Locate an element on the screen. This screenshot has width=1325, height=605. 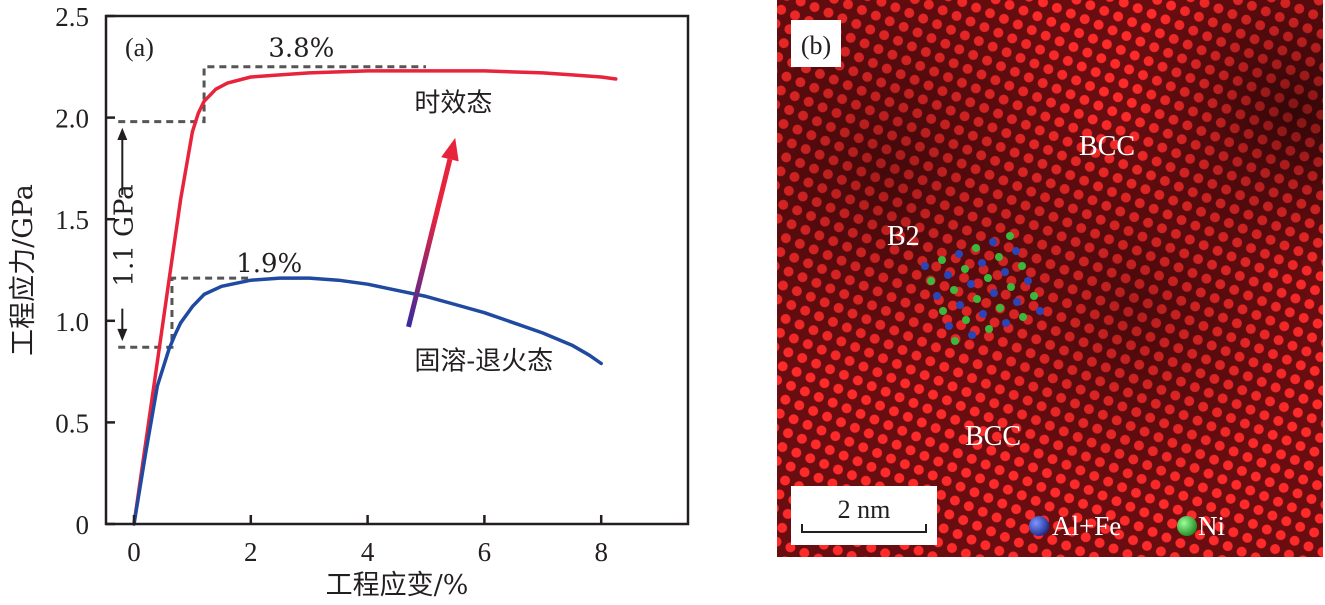
transition-arrow is located at coordinates (429, 243).